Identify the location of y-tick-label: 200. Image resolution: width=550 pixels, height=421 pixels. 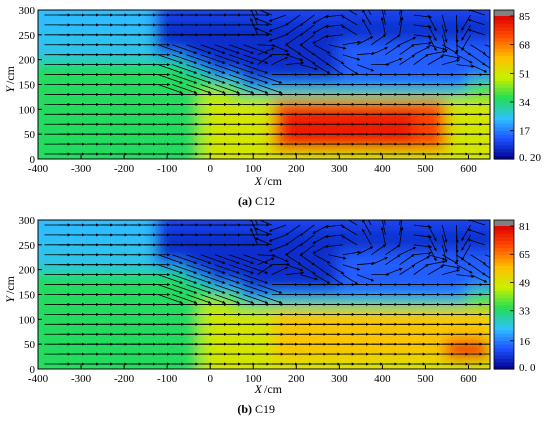
(27, 271).